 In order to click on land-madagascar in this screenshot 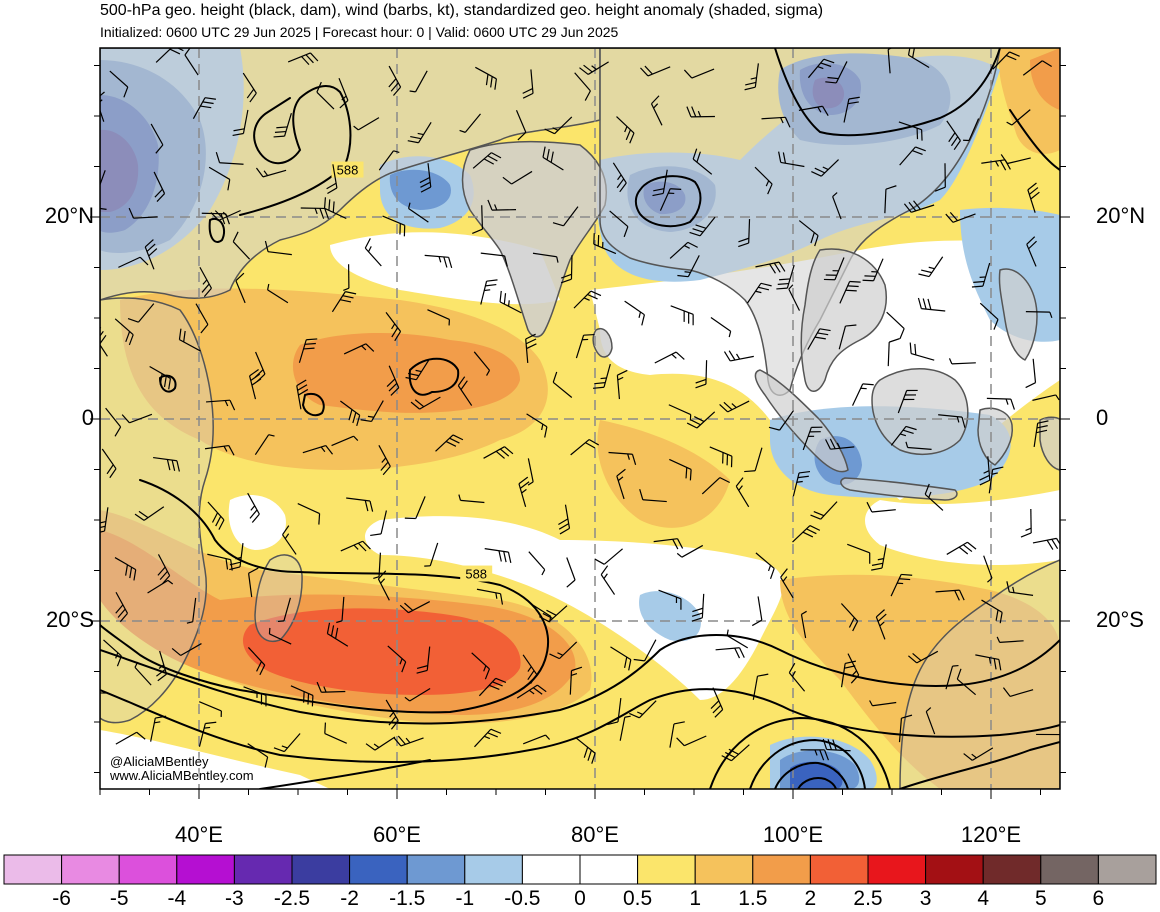, I will do `click(278, 598)`.